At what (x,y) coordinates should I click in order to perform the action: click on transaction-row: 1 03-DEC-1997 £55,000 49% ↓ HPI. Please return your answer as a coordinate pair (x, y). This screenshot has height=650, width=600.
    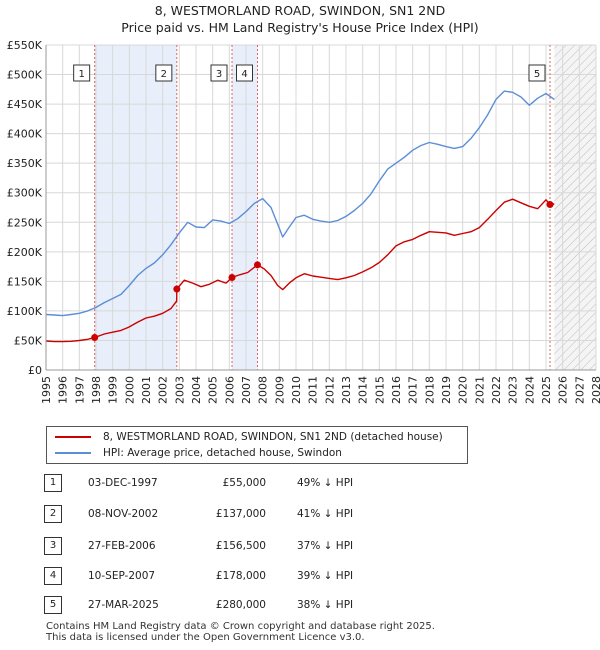
    Looking at the image, I should click on (300, 484).